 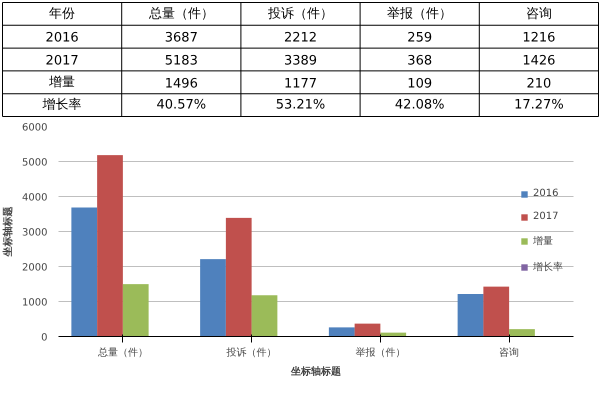 I want to click on y-tick-label: 4000, so click(x=35, y=198).